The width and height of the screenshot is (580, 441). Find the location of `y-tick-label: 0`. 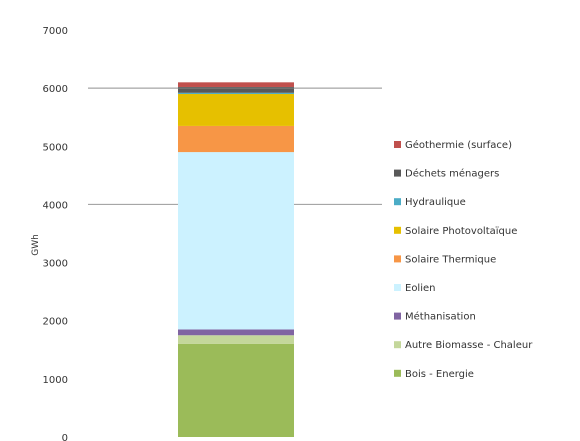

y-tick-label: 0 is located at coordinates (65, 437).